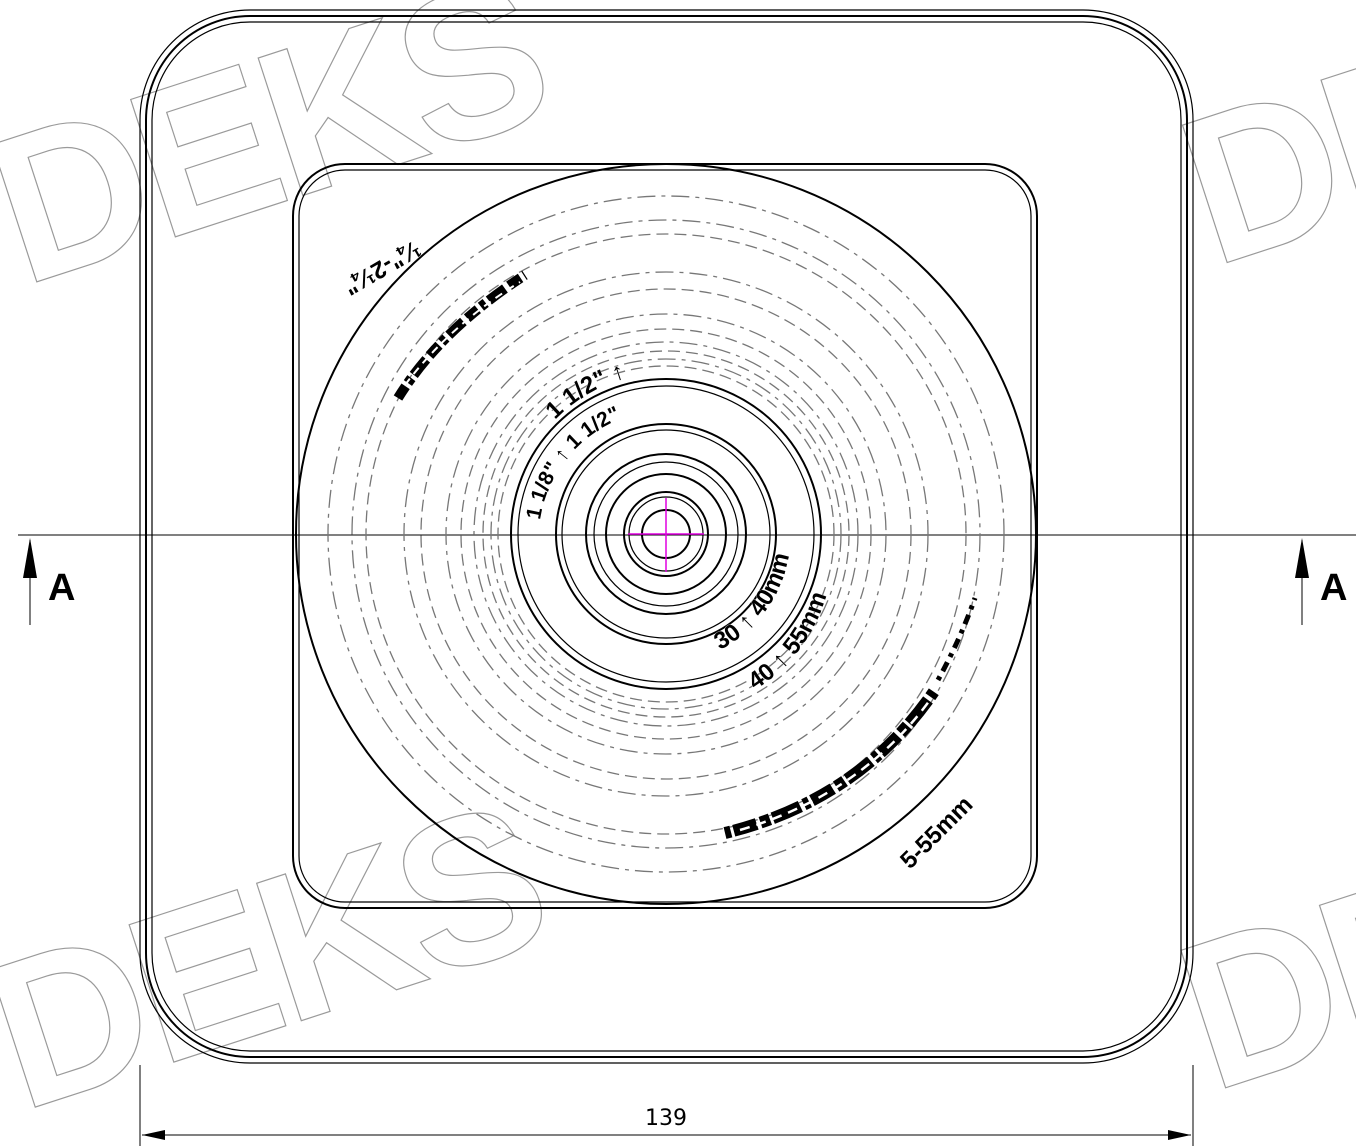 This screenshot has height=1146, width=1356. What do you see at coordinates (850, 718) in the screenshot?
I see `embossed-band-bottom-right` at bounding box center [850, 718].